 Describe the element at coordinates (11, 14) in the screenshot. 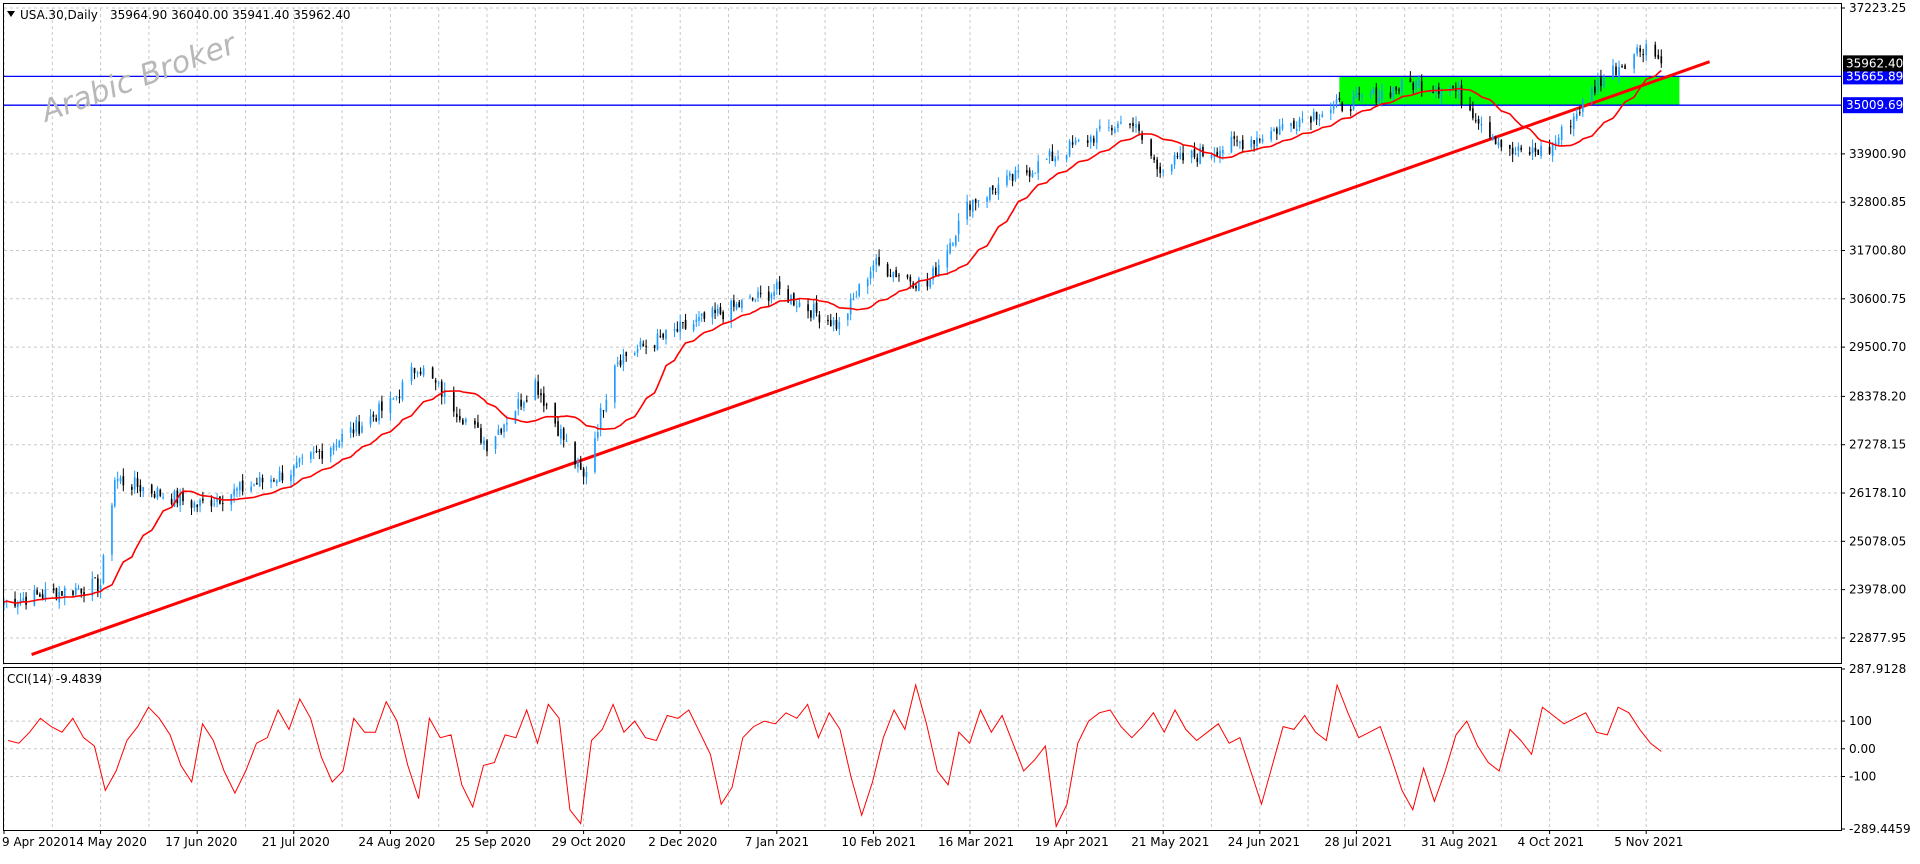

I see `chevron-down-icon` at that location.